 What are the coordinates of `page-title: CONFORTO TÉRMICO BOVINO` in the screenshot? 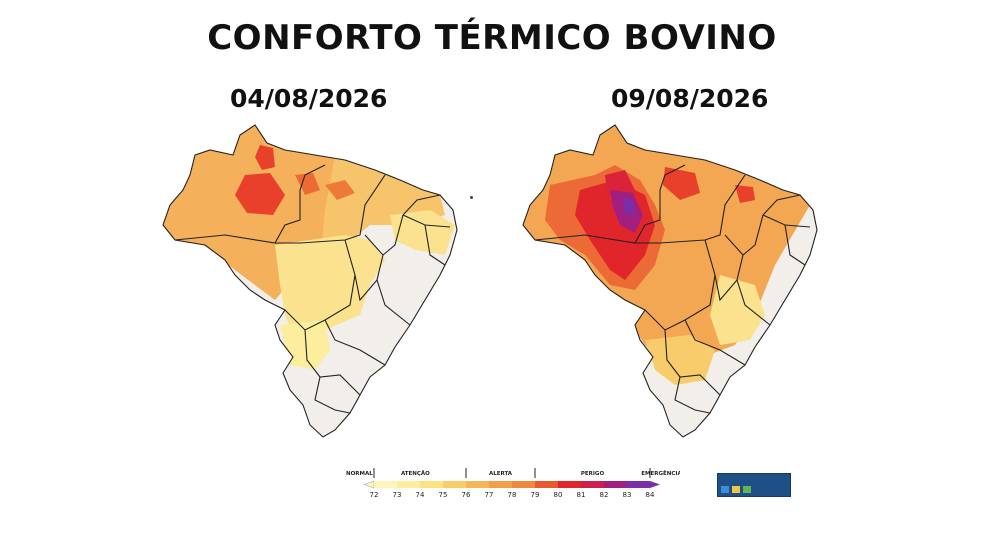 It's located at (492, 38).